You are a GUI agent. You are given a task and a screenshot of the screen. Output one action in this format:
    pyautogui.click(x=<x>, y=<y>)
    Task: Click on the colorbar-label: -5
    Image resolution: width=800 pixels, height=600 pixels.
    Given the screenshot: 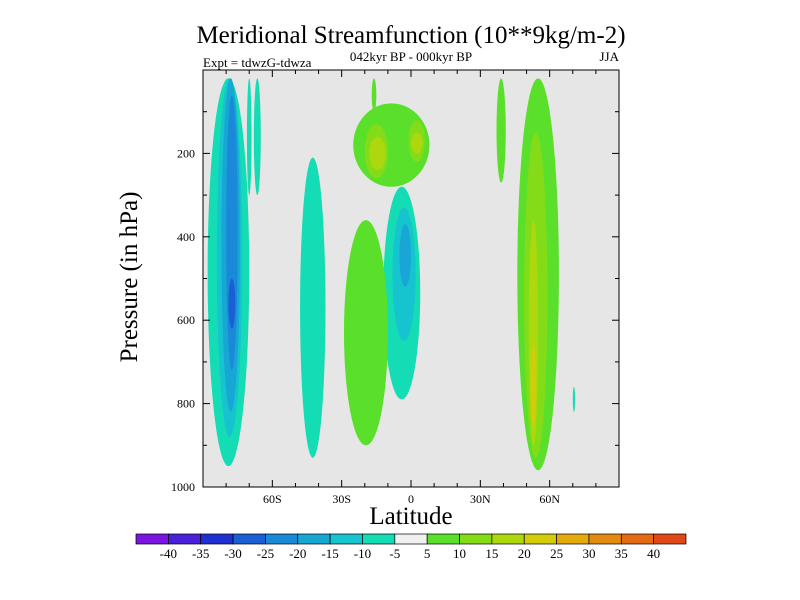 What is the action you would take?
    pyautogui.click(x=394, y=553)
    